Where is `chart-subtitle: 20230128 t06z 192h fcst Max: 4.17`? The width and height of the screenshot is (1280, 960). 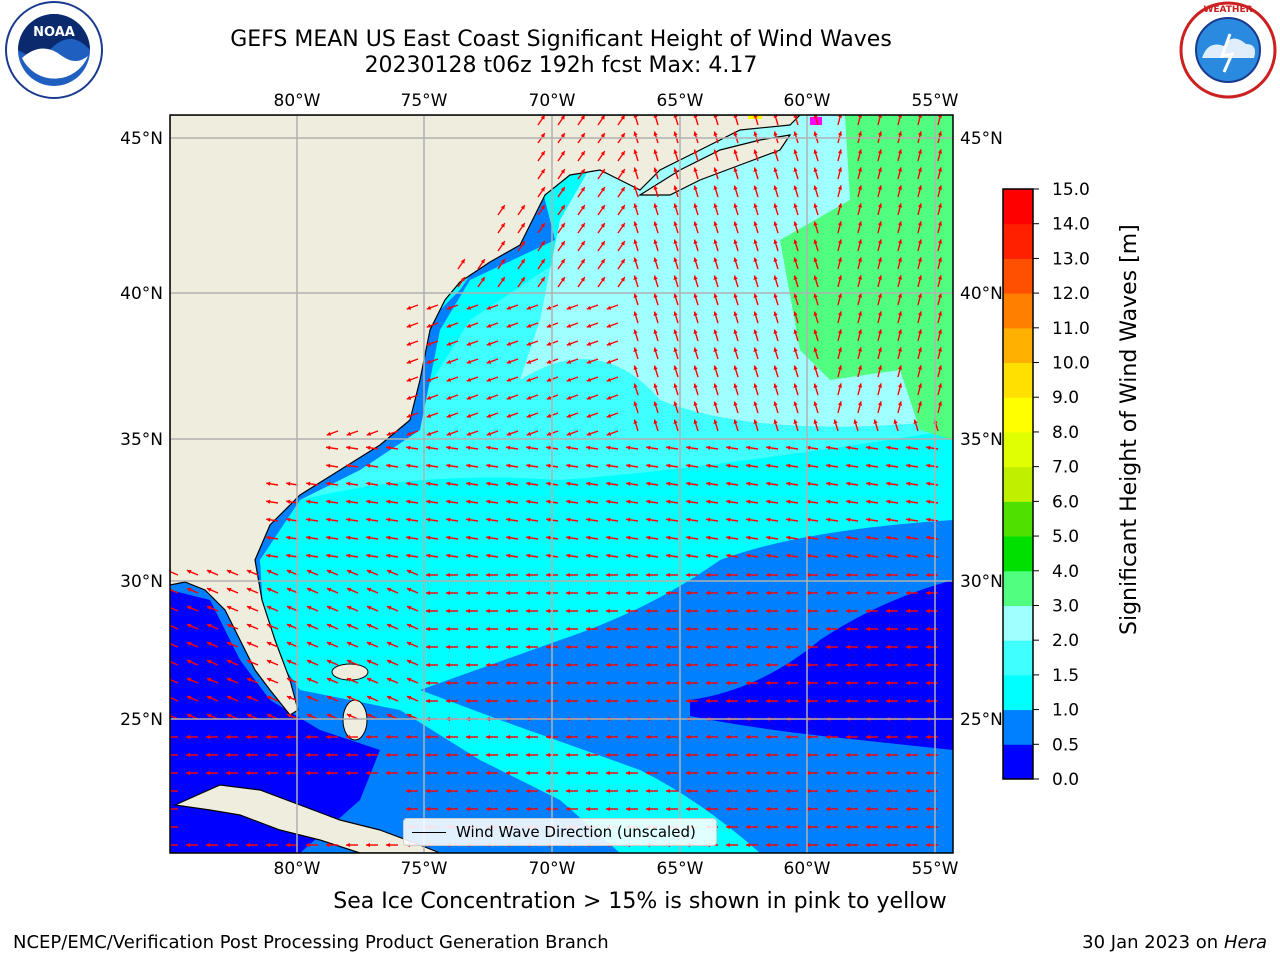 chart-subtitle: 20230128 t06z 192h fcst Max: 4.17 is located at coordinates (561, 65).